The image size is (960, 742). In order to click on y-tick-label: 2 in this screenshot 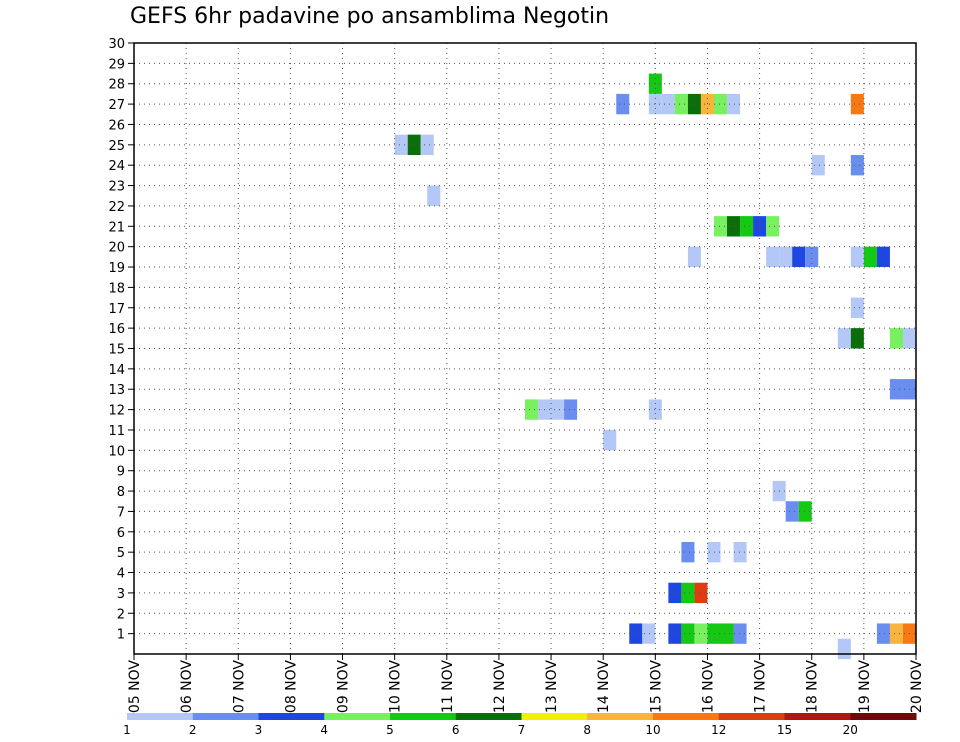, I will do `click(121, 614)`.